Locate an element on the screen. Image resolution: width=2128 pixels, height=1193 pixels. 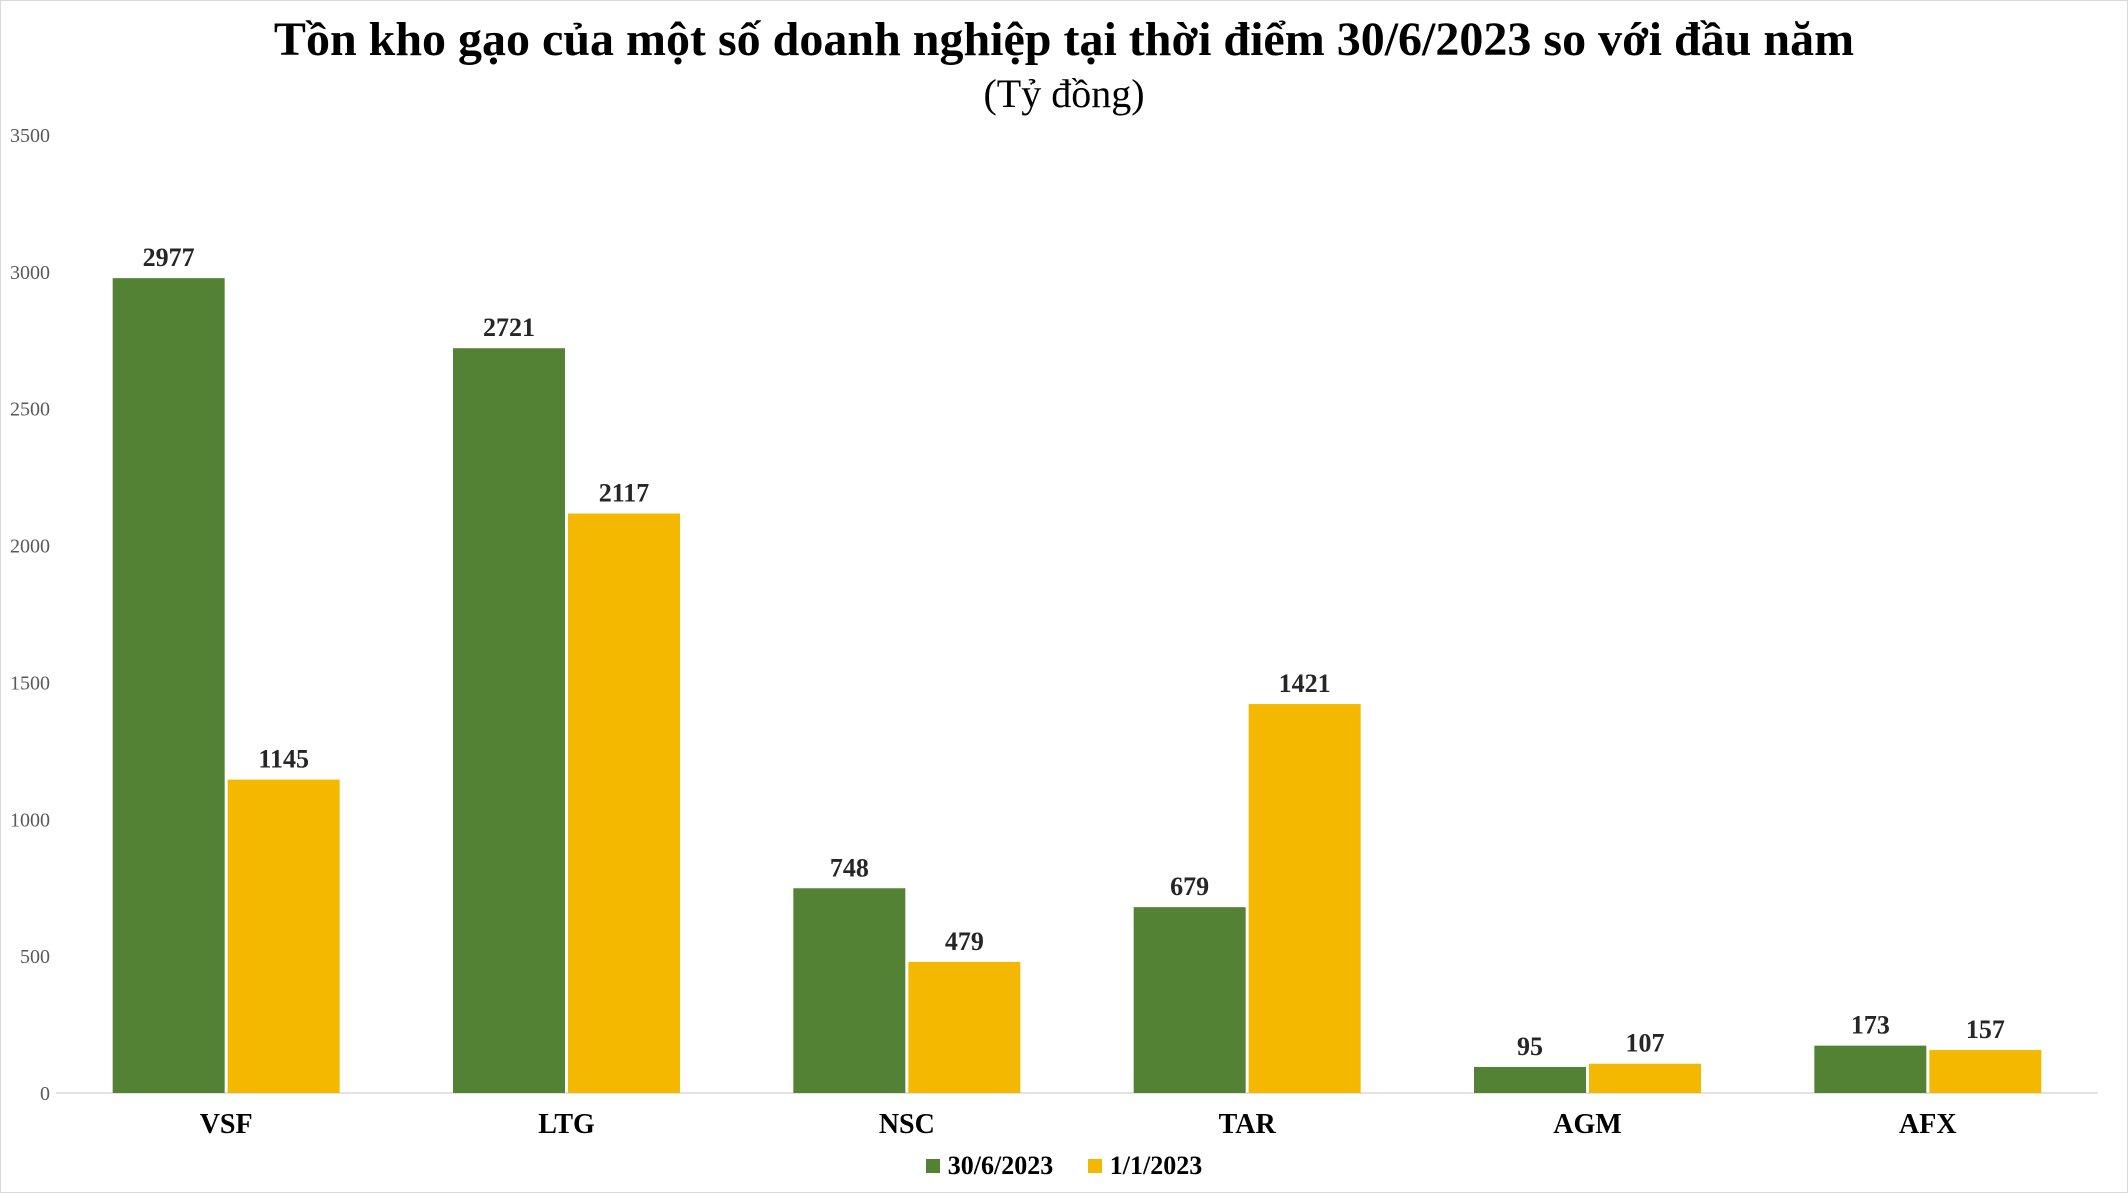
legend-item-series-1: 1/1/2023 is located at coordinates (1145, 1166).